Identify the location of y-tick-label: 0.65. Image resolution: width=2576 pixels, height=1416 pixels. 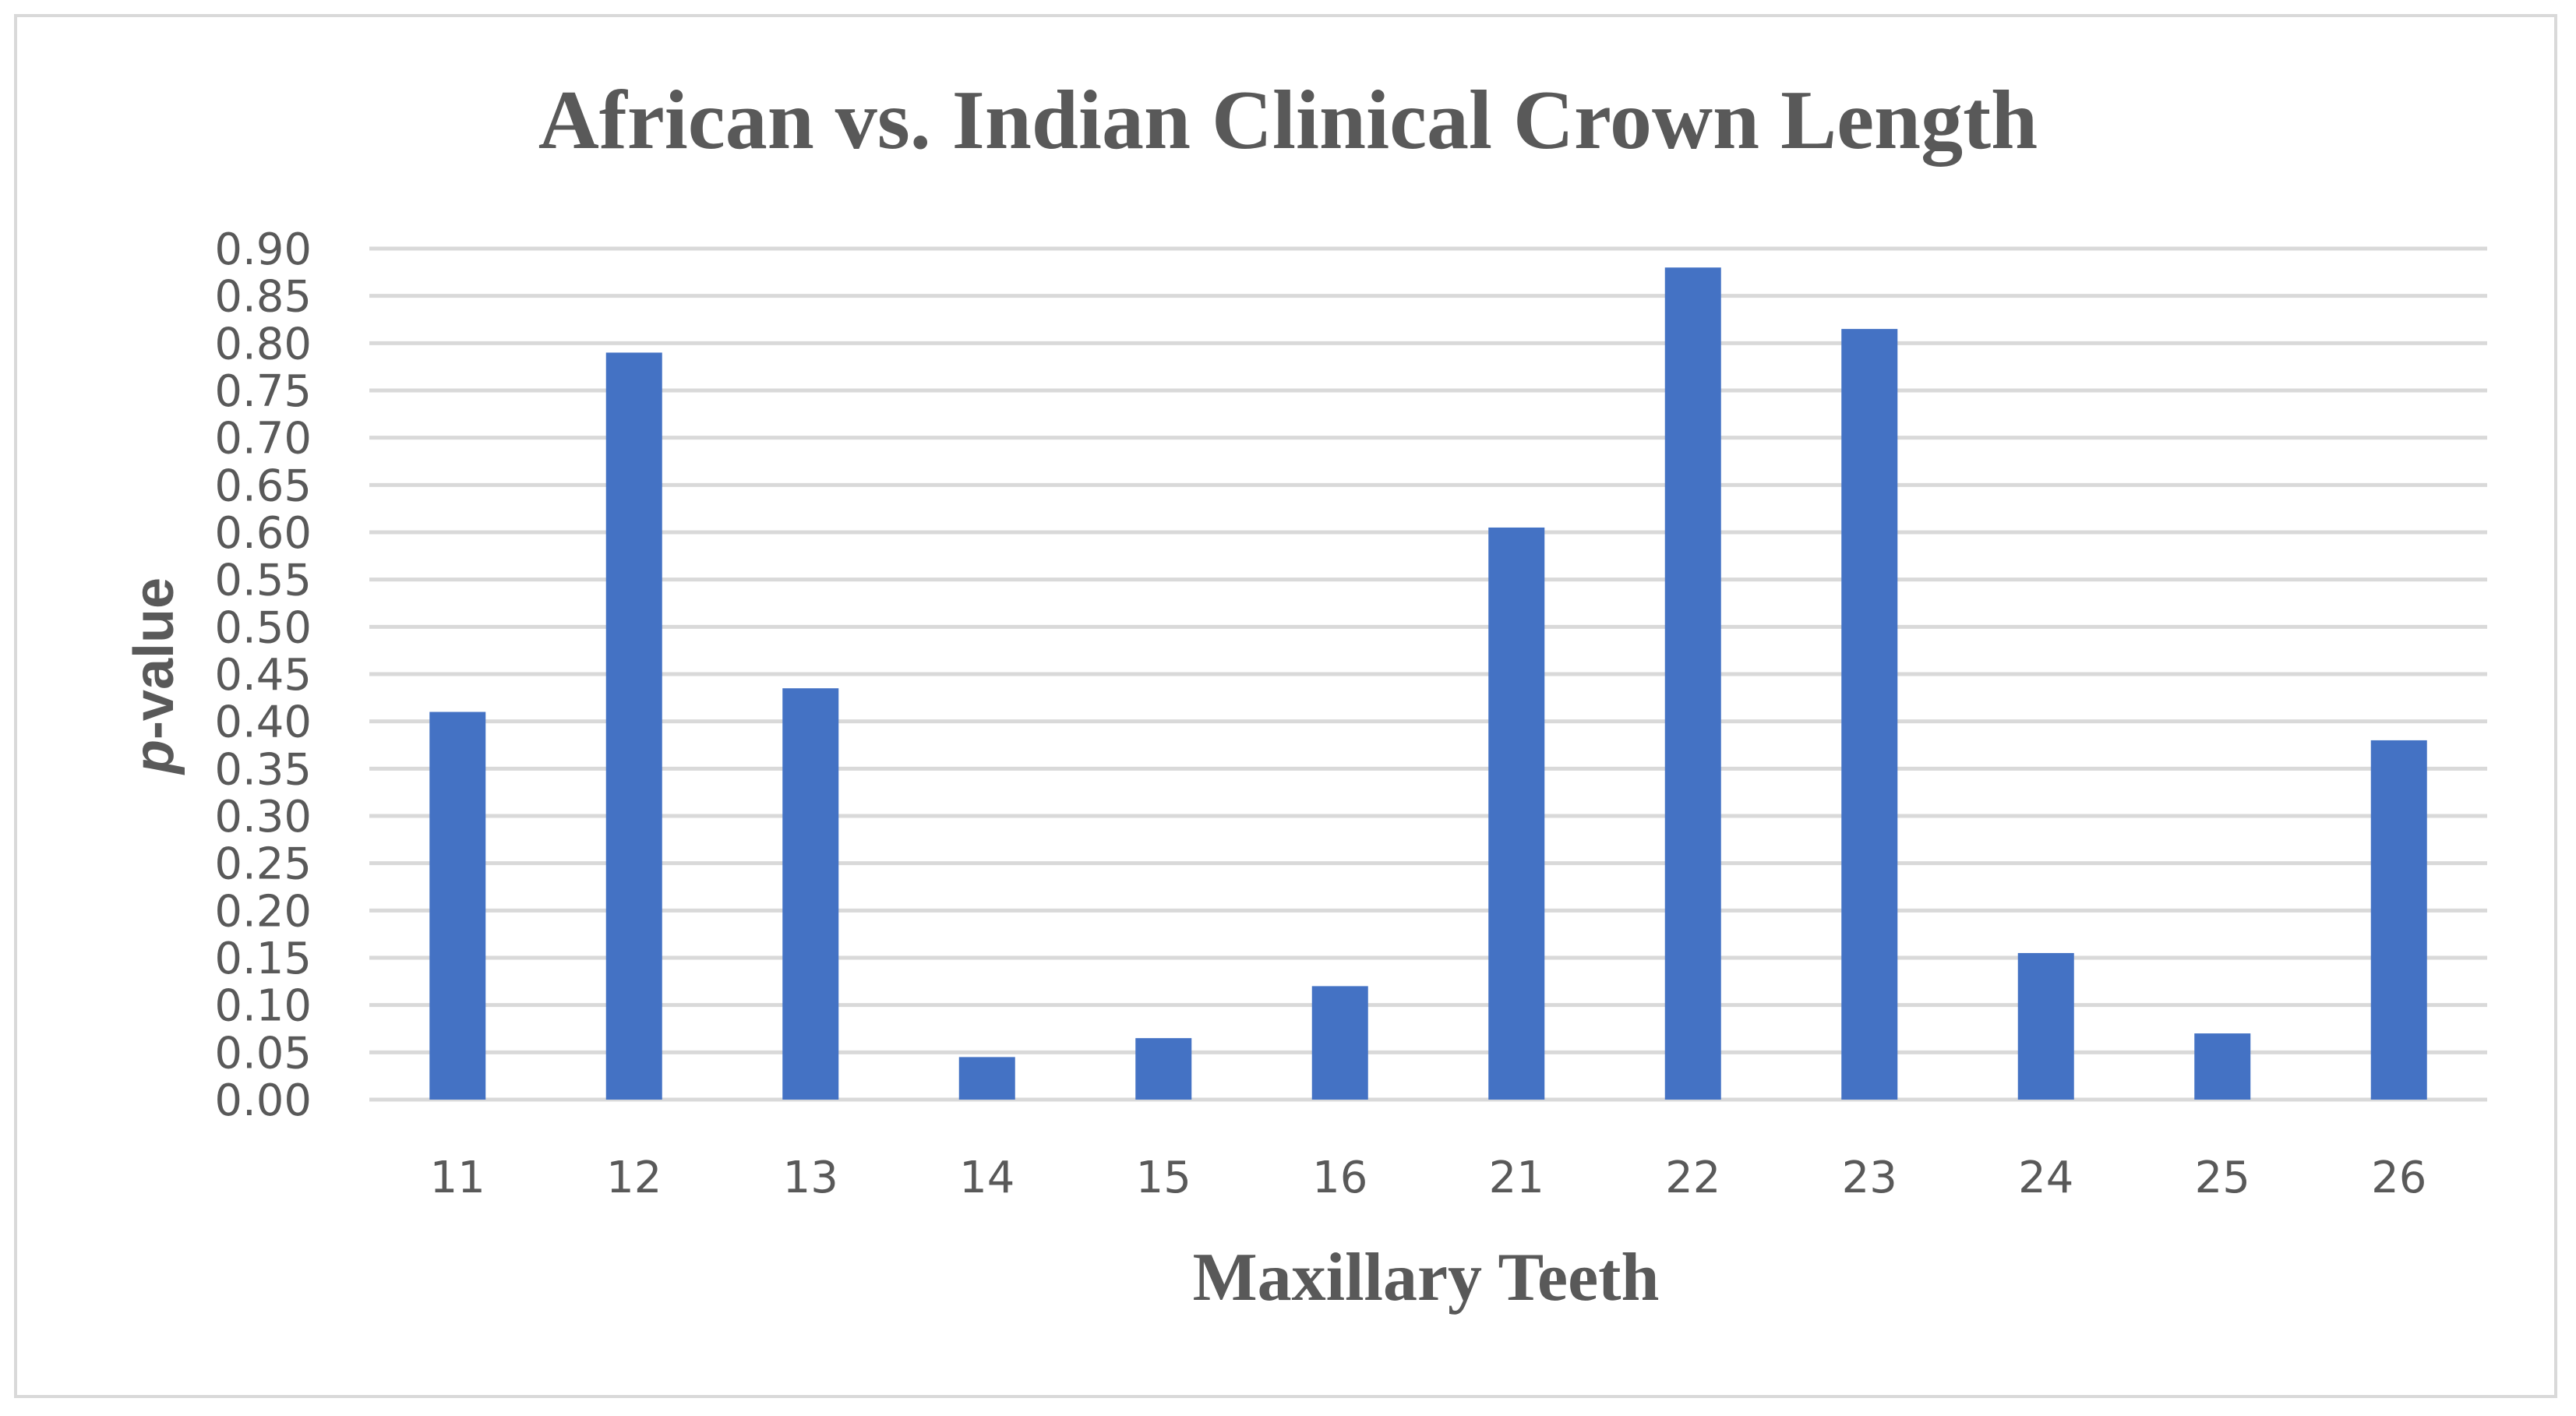
(263, 486).